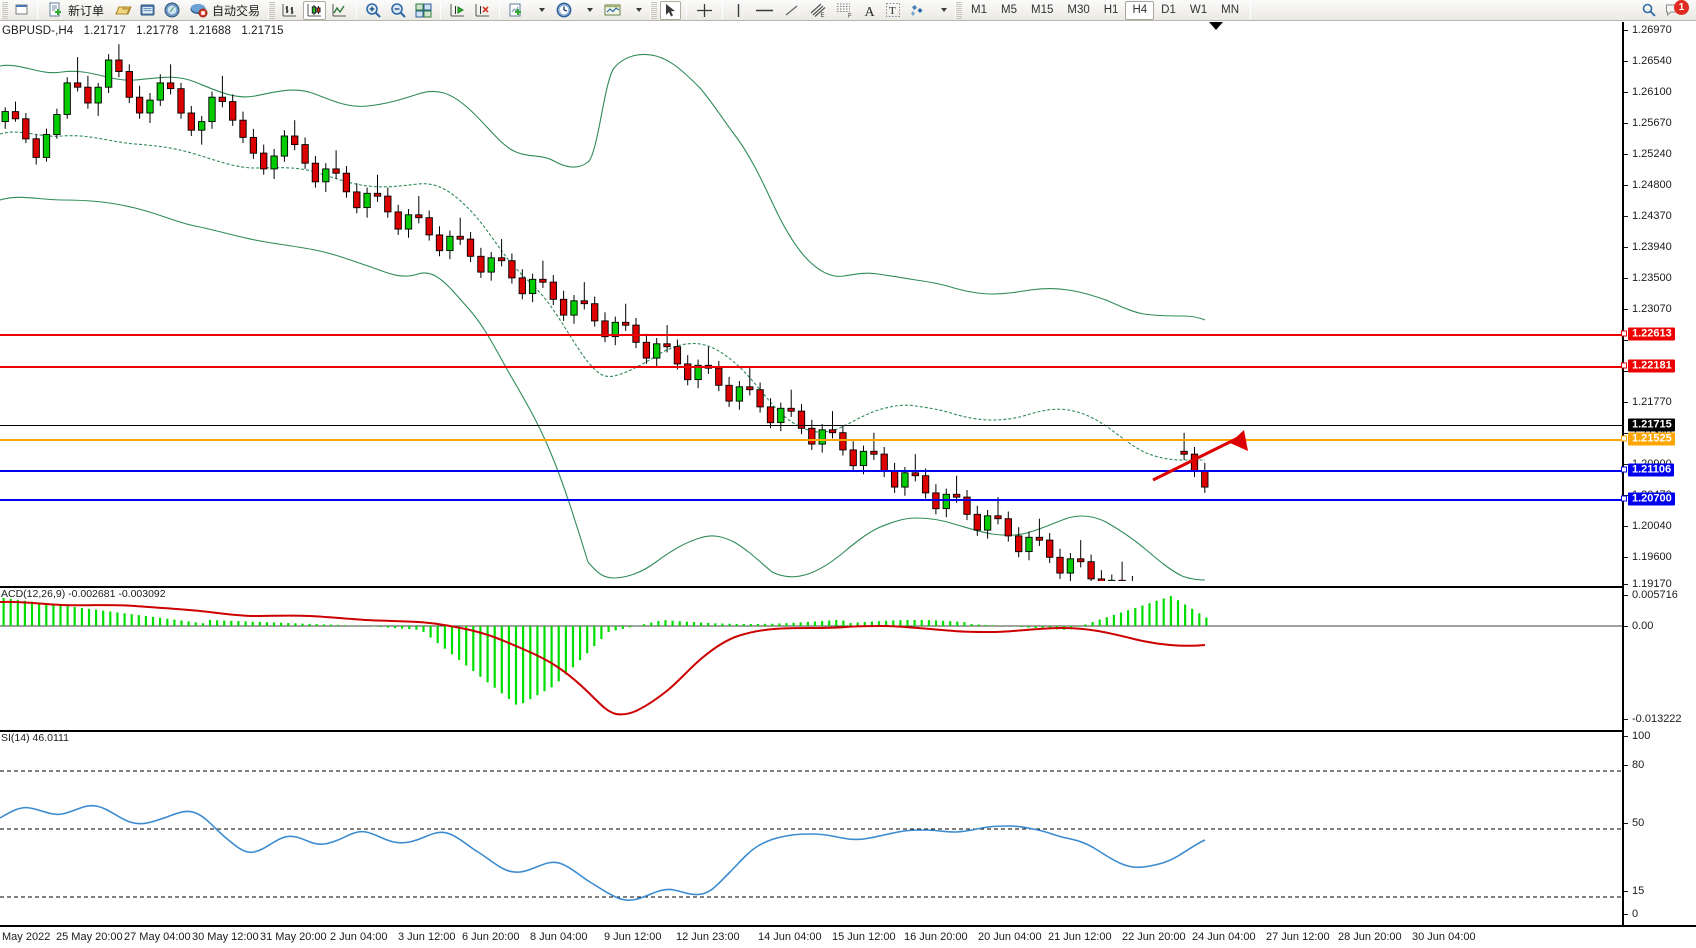 The width and height of the screenshot is (1696, 948). What do you see at coordinates (1652, 469) in the screenshot?
I see `support-1-value: 1.21106` at bounding box center [1652, 469].